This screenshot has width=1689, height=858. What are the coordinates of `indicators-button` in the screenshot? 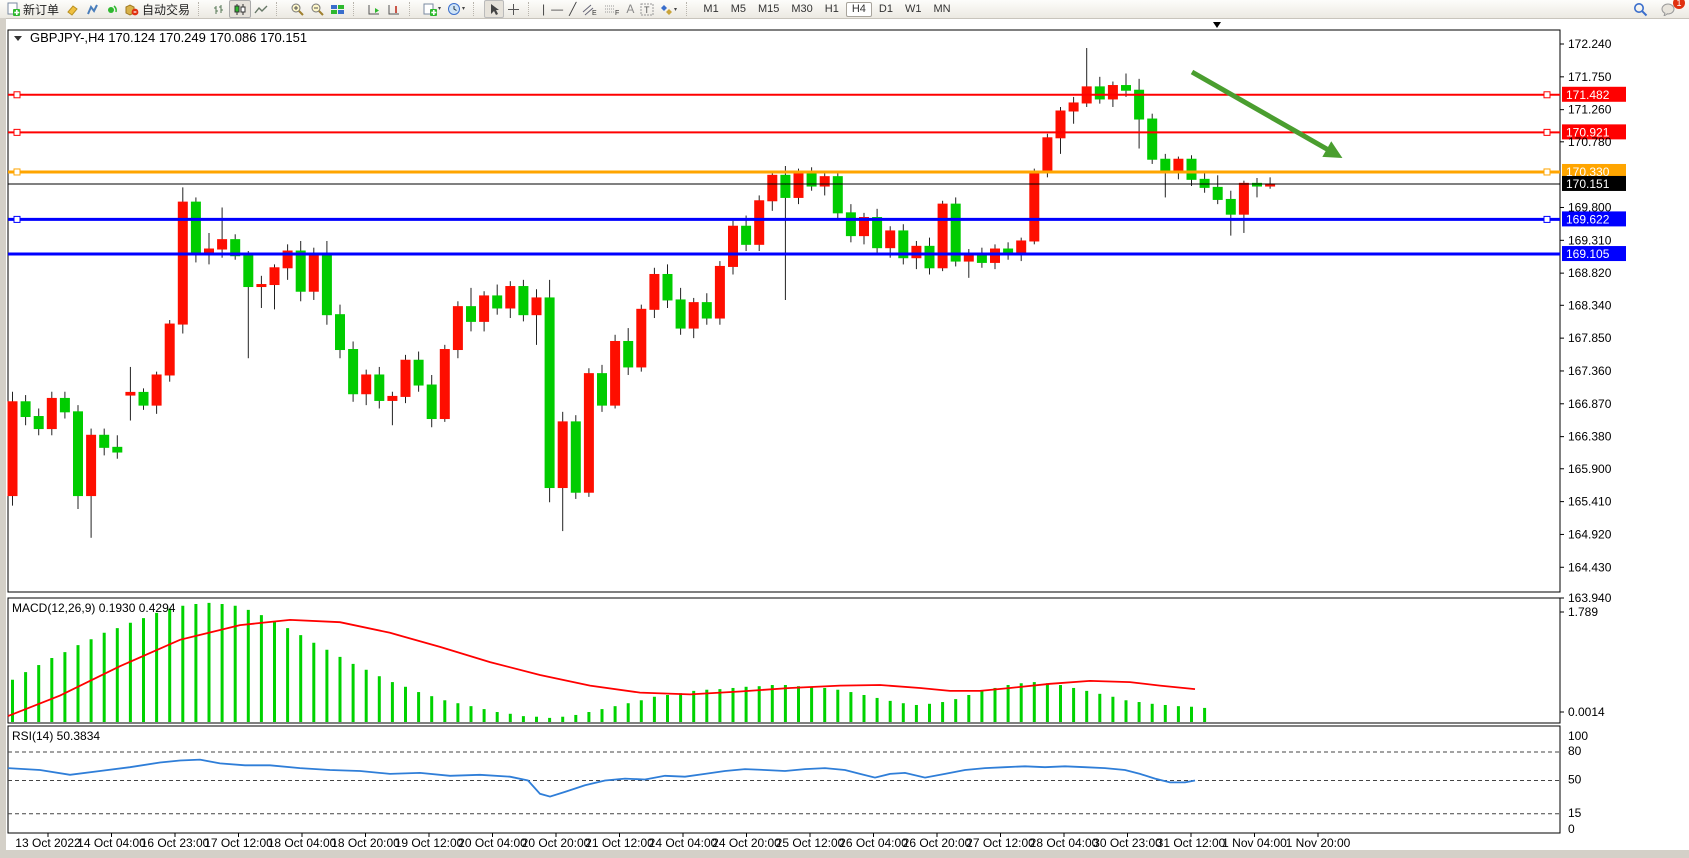 It's located at (432, 9).